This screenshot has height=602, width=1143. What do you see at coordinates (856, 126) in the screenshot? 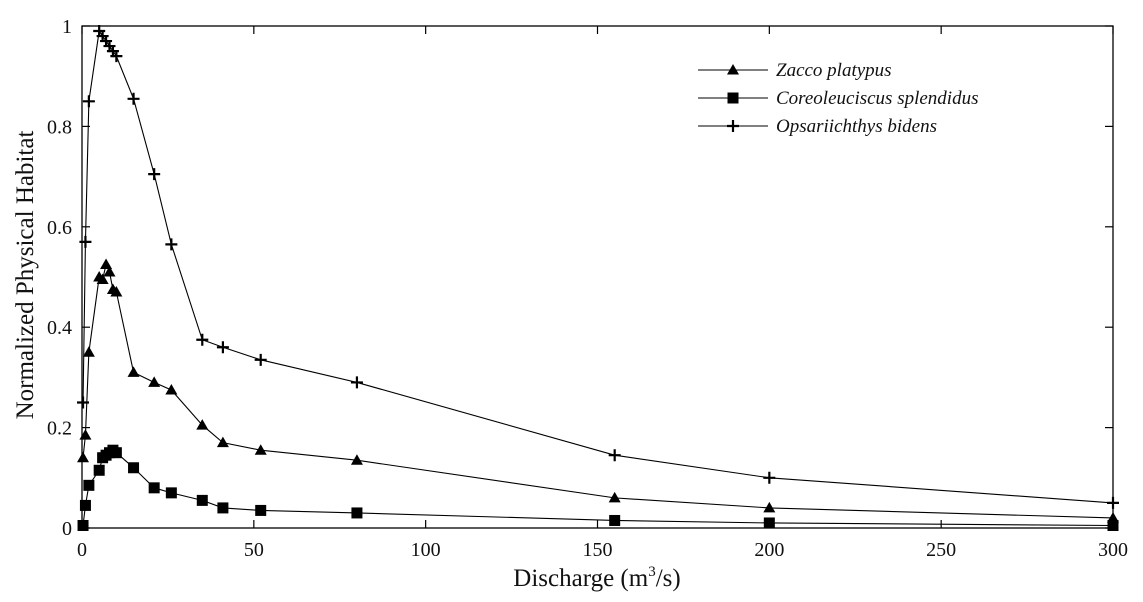
I see `legend-label: Opsariichthys bidens` at bounding box center [856, 126].